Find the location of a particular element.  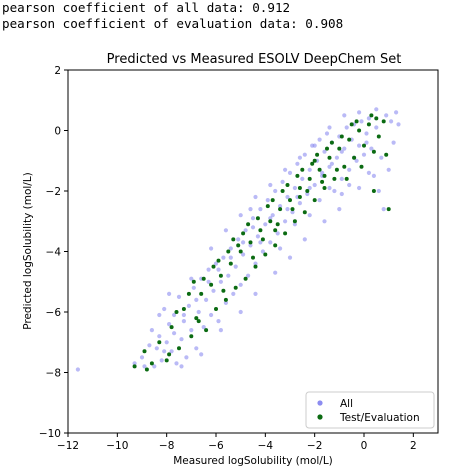

y-axis-label: Predicted logSolubility (mol/L) is located at coordinates (28, 251).